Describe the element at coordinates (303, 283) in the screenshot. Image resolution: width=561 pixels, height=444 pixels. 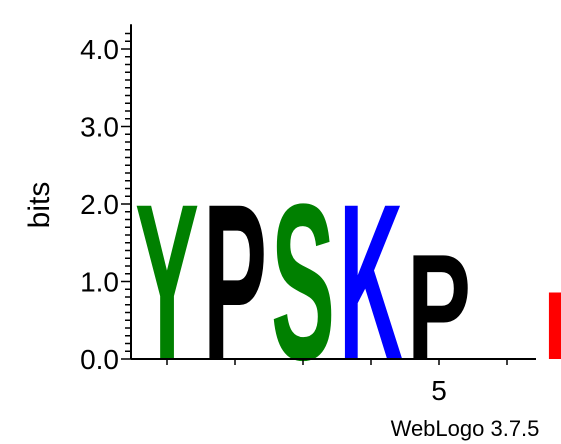
I see `logo-letter-s: S` at that location.